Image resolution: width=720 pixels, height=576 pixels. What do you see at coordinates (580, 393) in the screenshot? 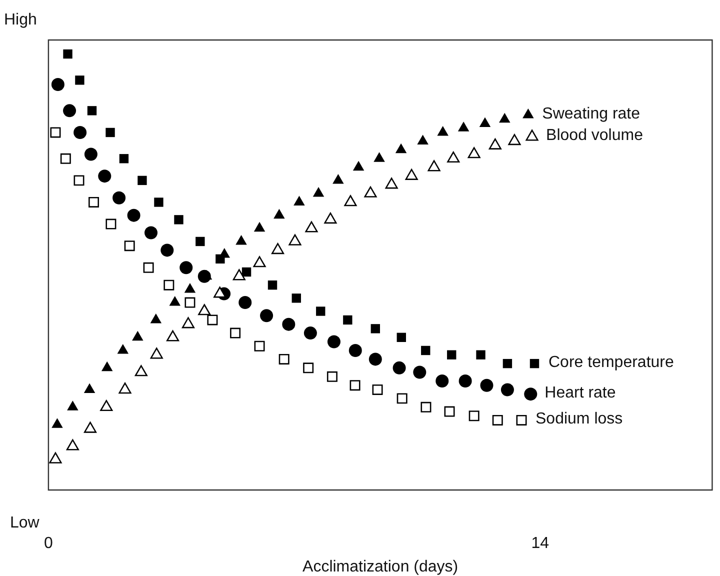
I see `series-label: Heart rate` at bounding box center [580, 393].